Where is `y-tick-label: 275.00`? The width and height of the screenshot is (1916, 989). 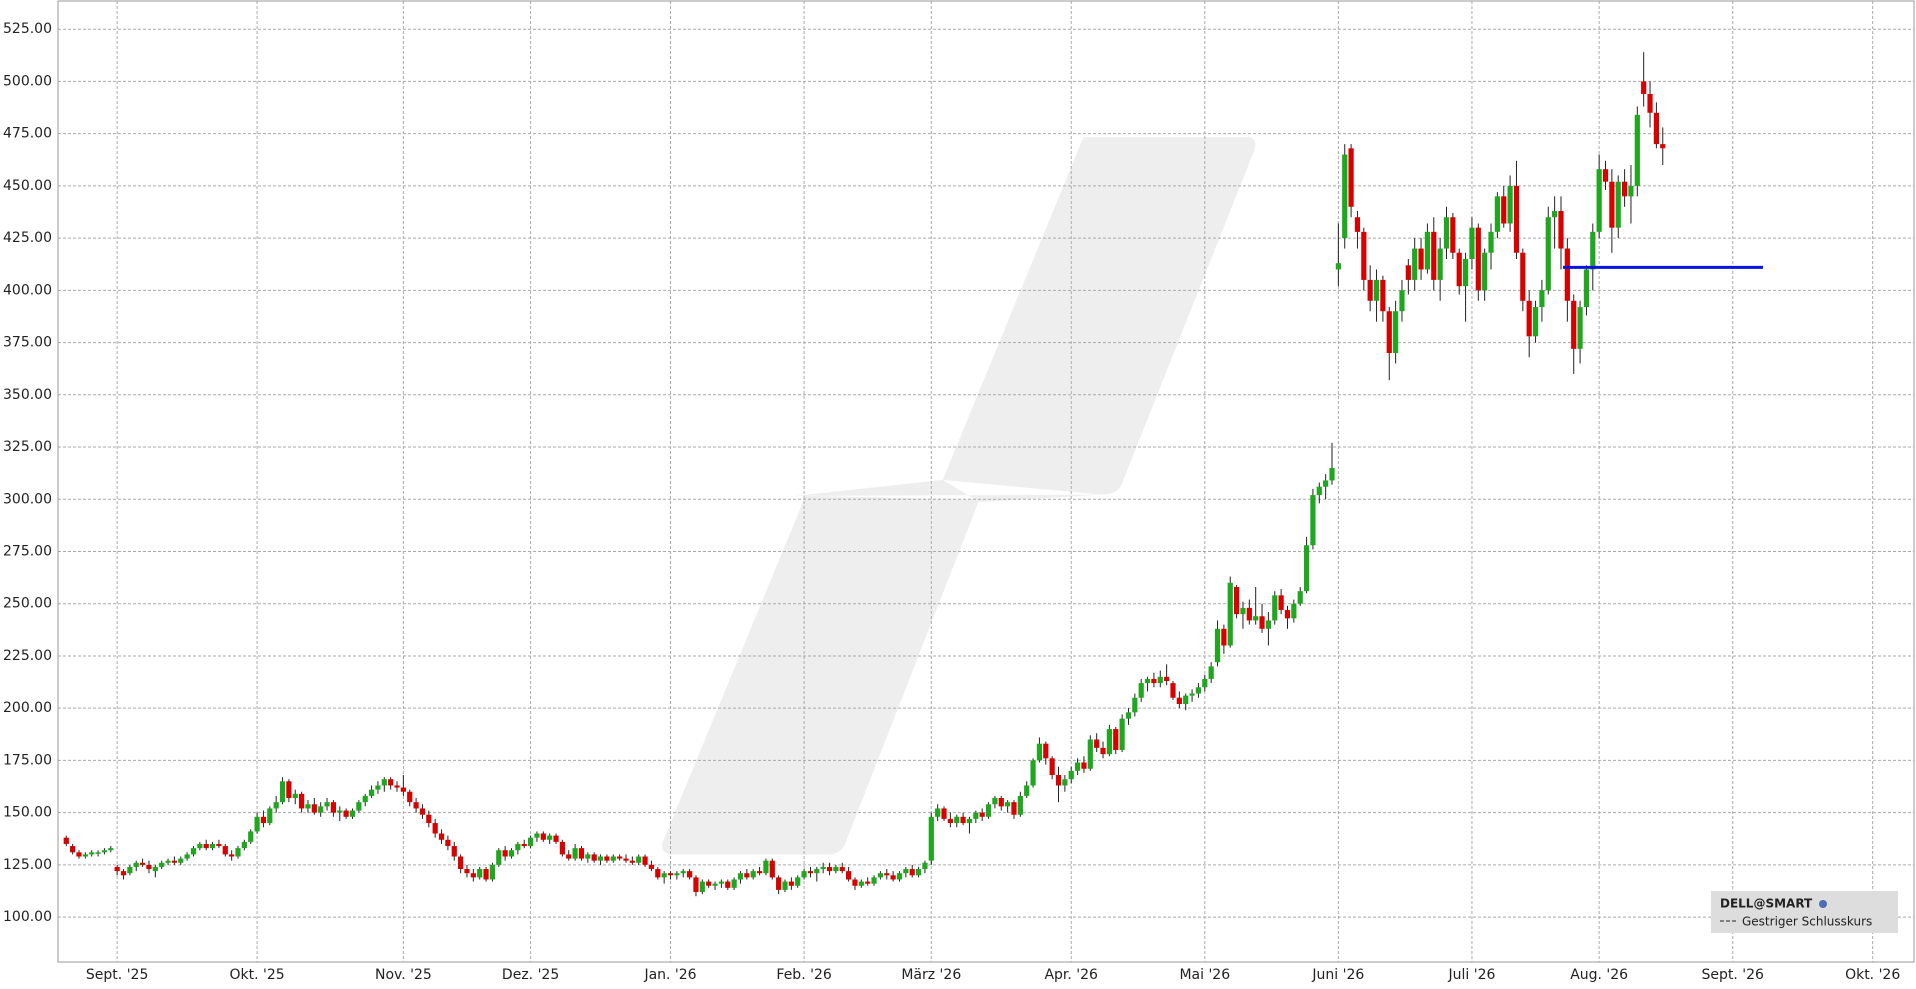
y-tick-label: 275.00 is located at coordinates (27, 551).